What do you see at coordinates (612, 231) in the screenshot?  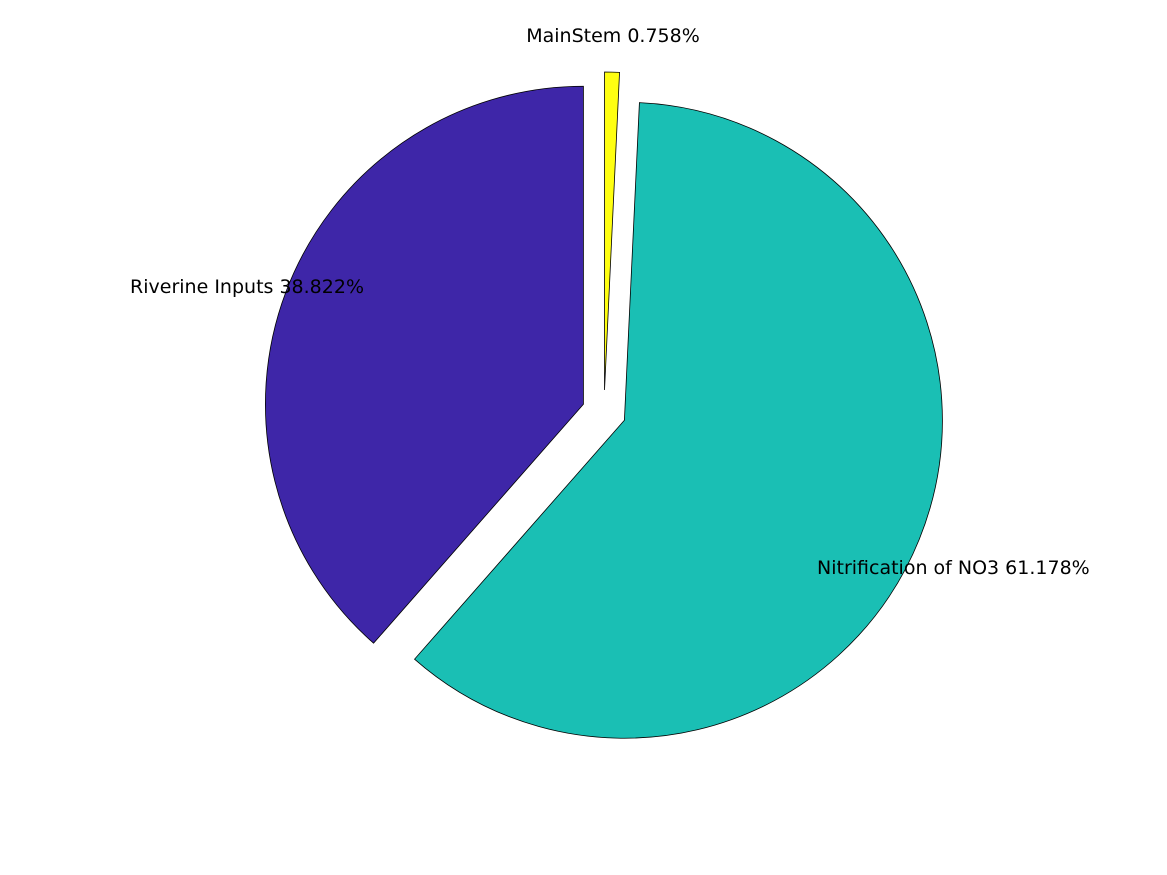 I see `slice-mainstem` at bounding box center [612, 231].